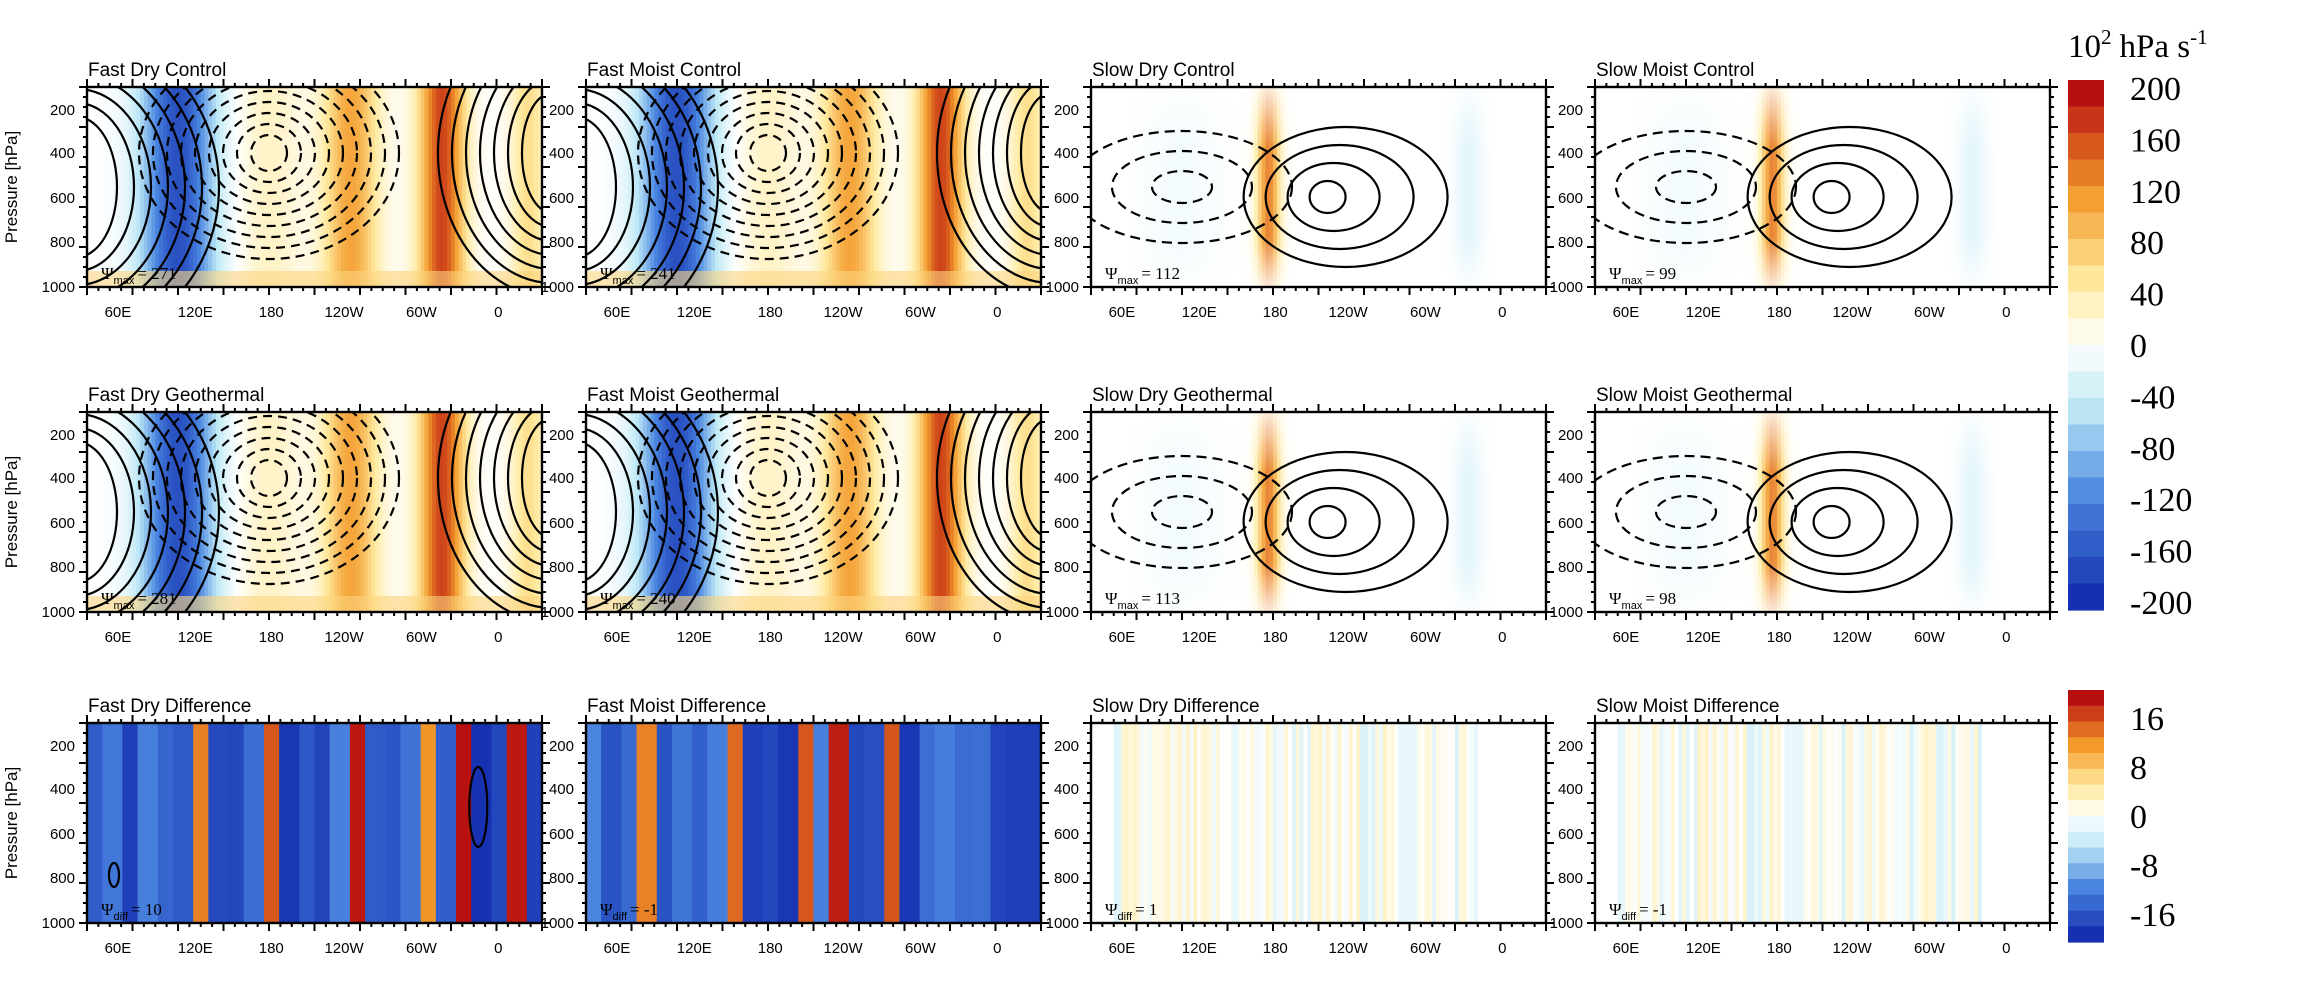  I want to click on y-tick-label: 400, so click(1066, 153).